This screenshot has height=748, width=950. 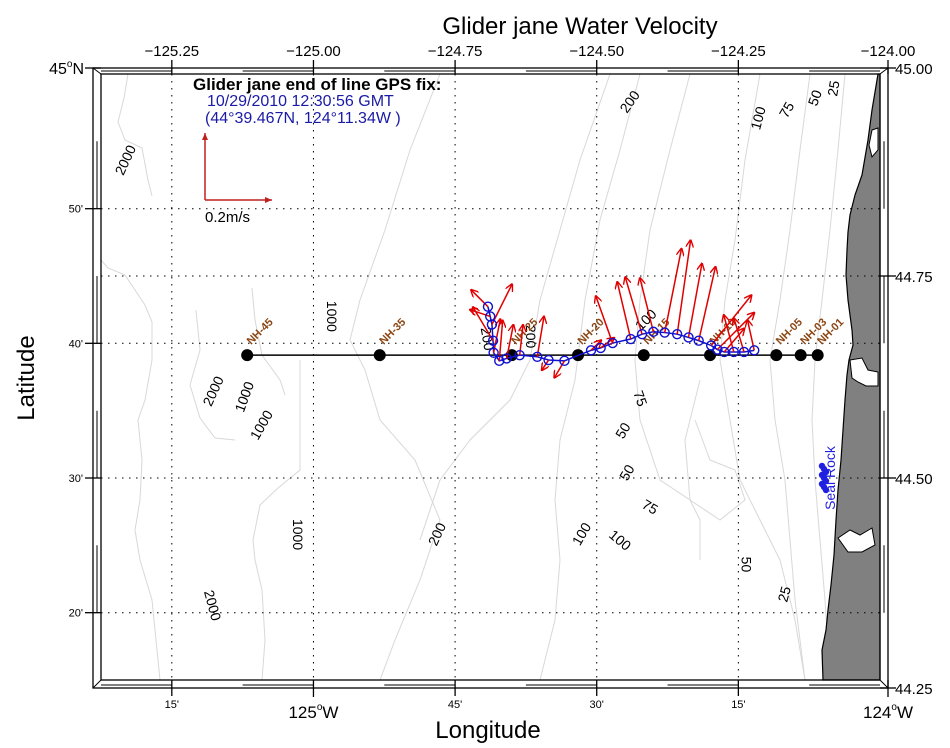 What do you see at coordinates (615, 309) in the screenshot?
I see `glider-track` at bounding box center [615, 309].